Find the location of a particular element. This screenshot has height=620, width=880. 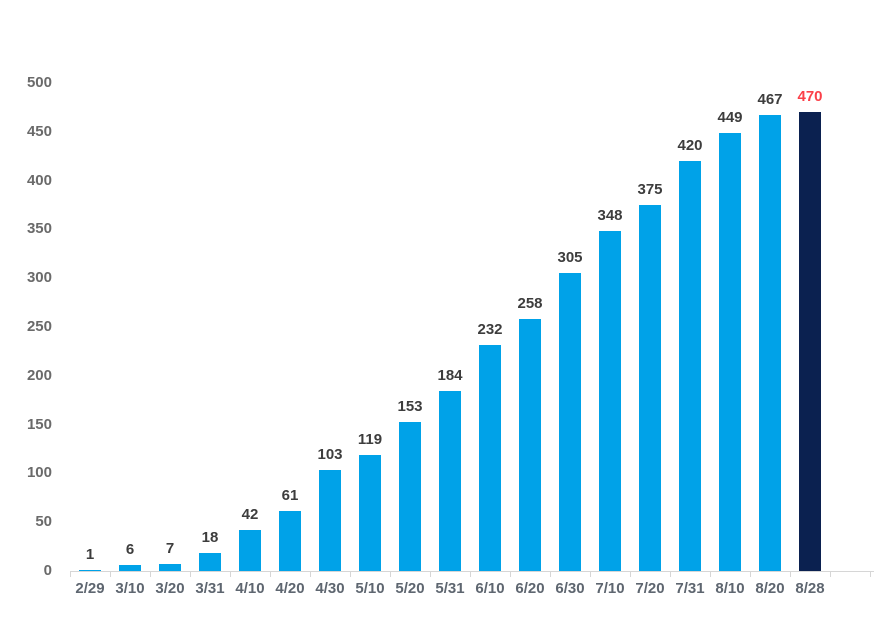

x-axis-line is located at coordinates (472, 571).